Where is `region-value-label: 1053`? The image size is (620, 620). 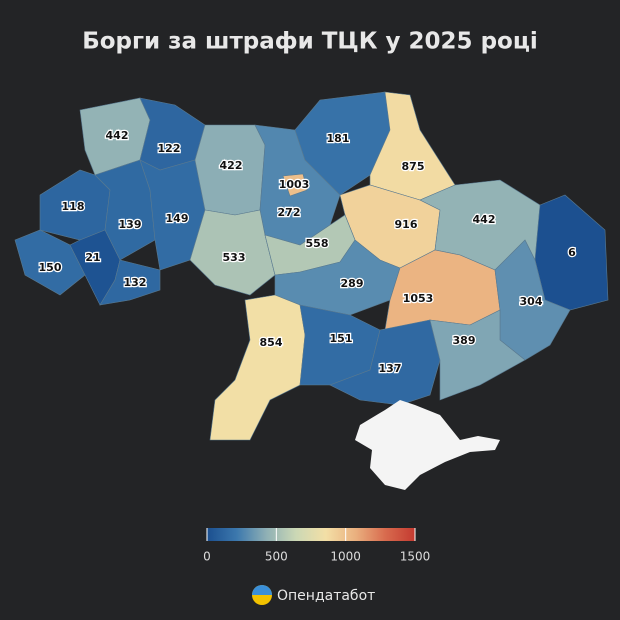 region-value-label: 1053 is located at coordinates (418, 298).